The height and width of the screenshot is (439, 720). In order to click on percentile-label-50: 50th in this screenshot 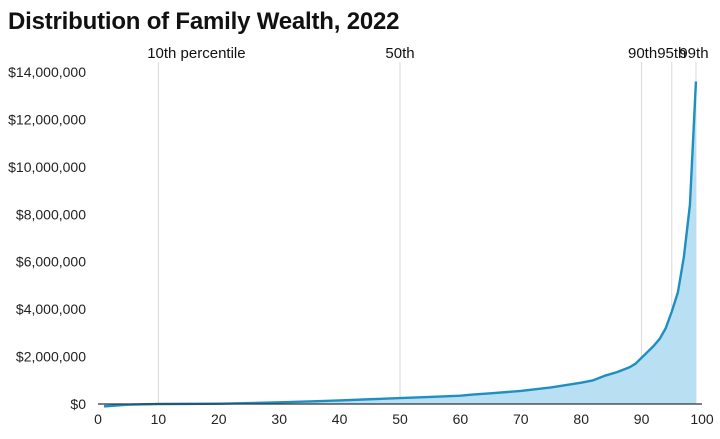, I will do `click(399, 53)`.